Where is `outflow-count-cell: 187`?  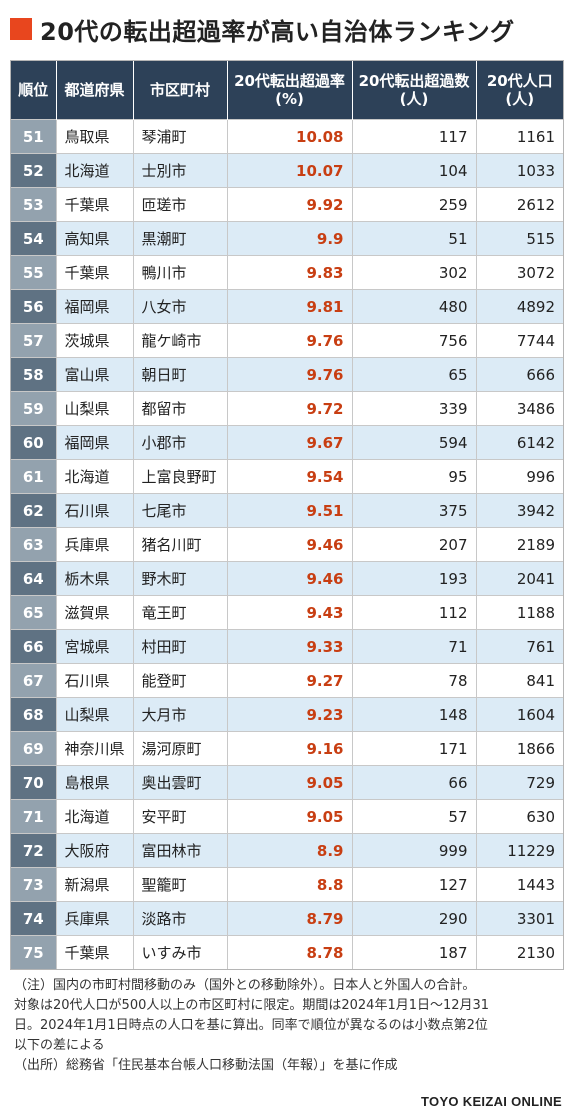
outflow-count-cell: 187 is located at coordinates (413, 952).